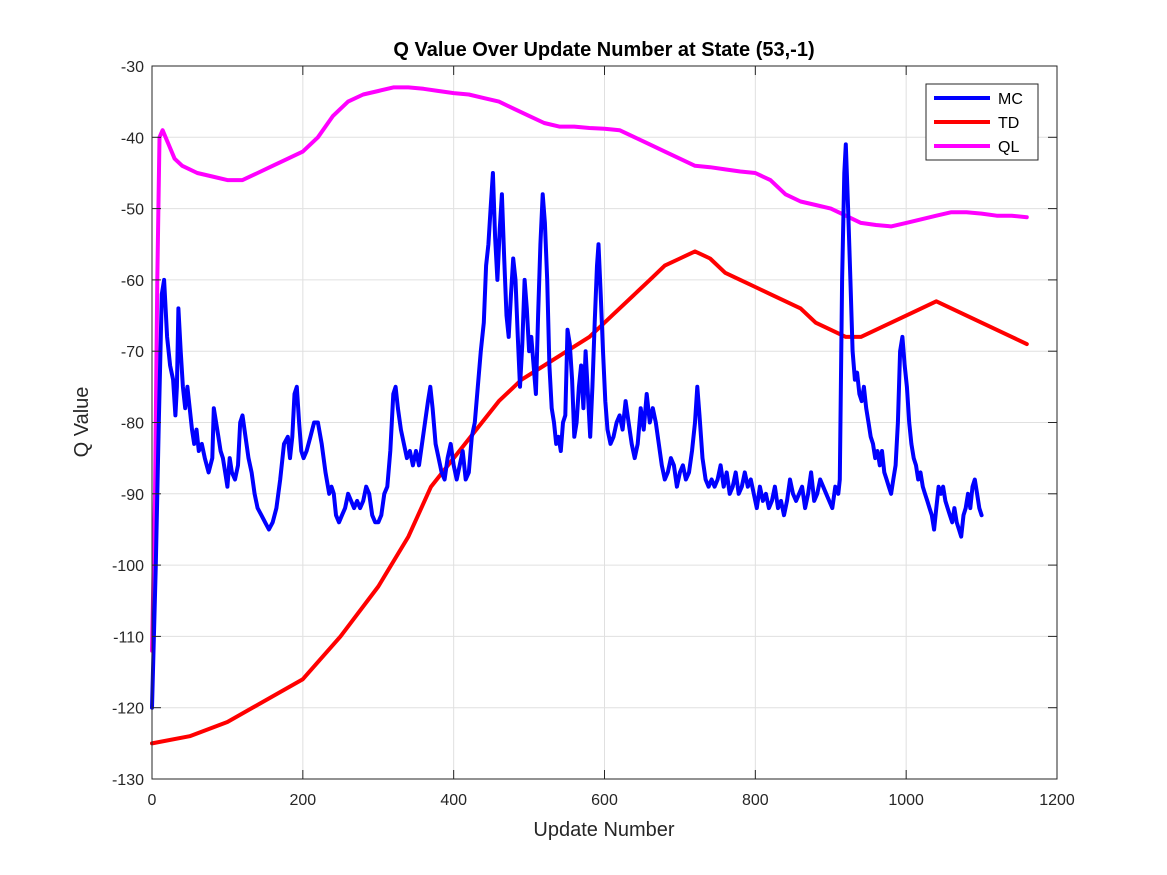 The height and width of the screenshot is (875, 1167). I want to click on y-tick-label: -50, so click(132, 210).